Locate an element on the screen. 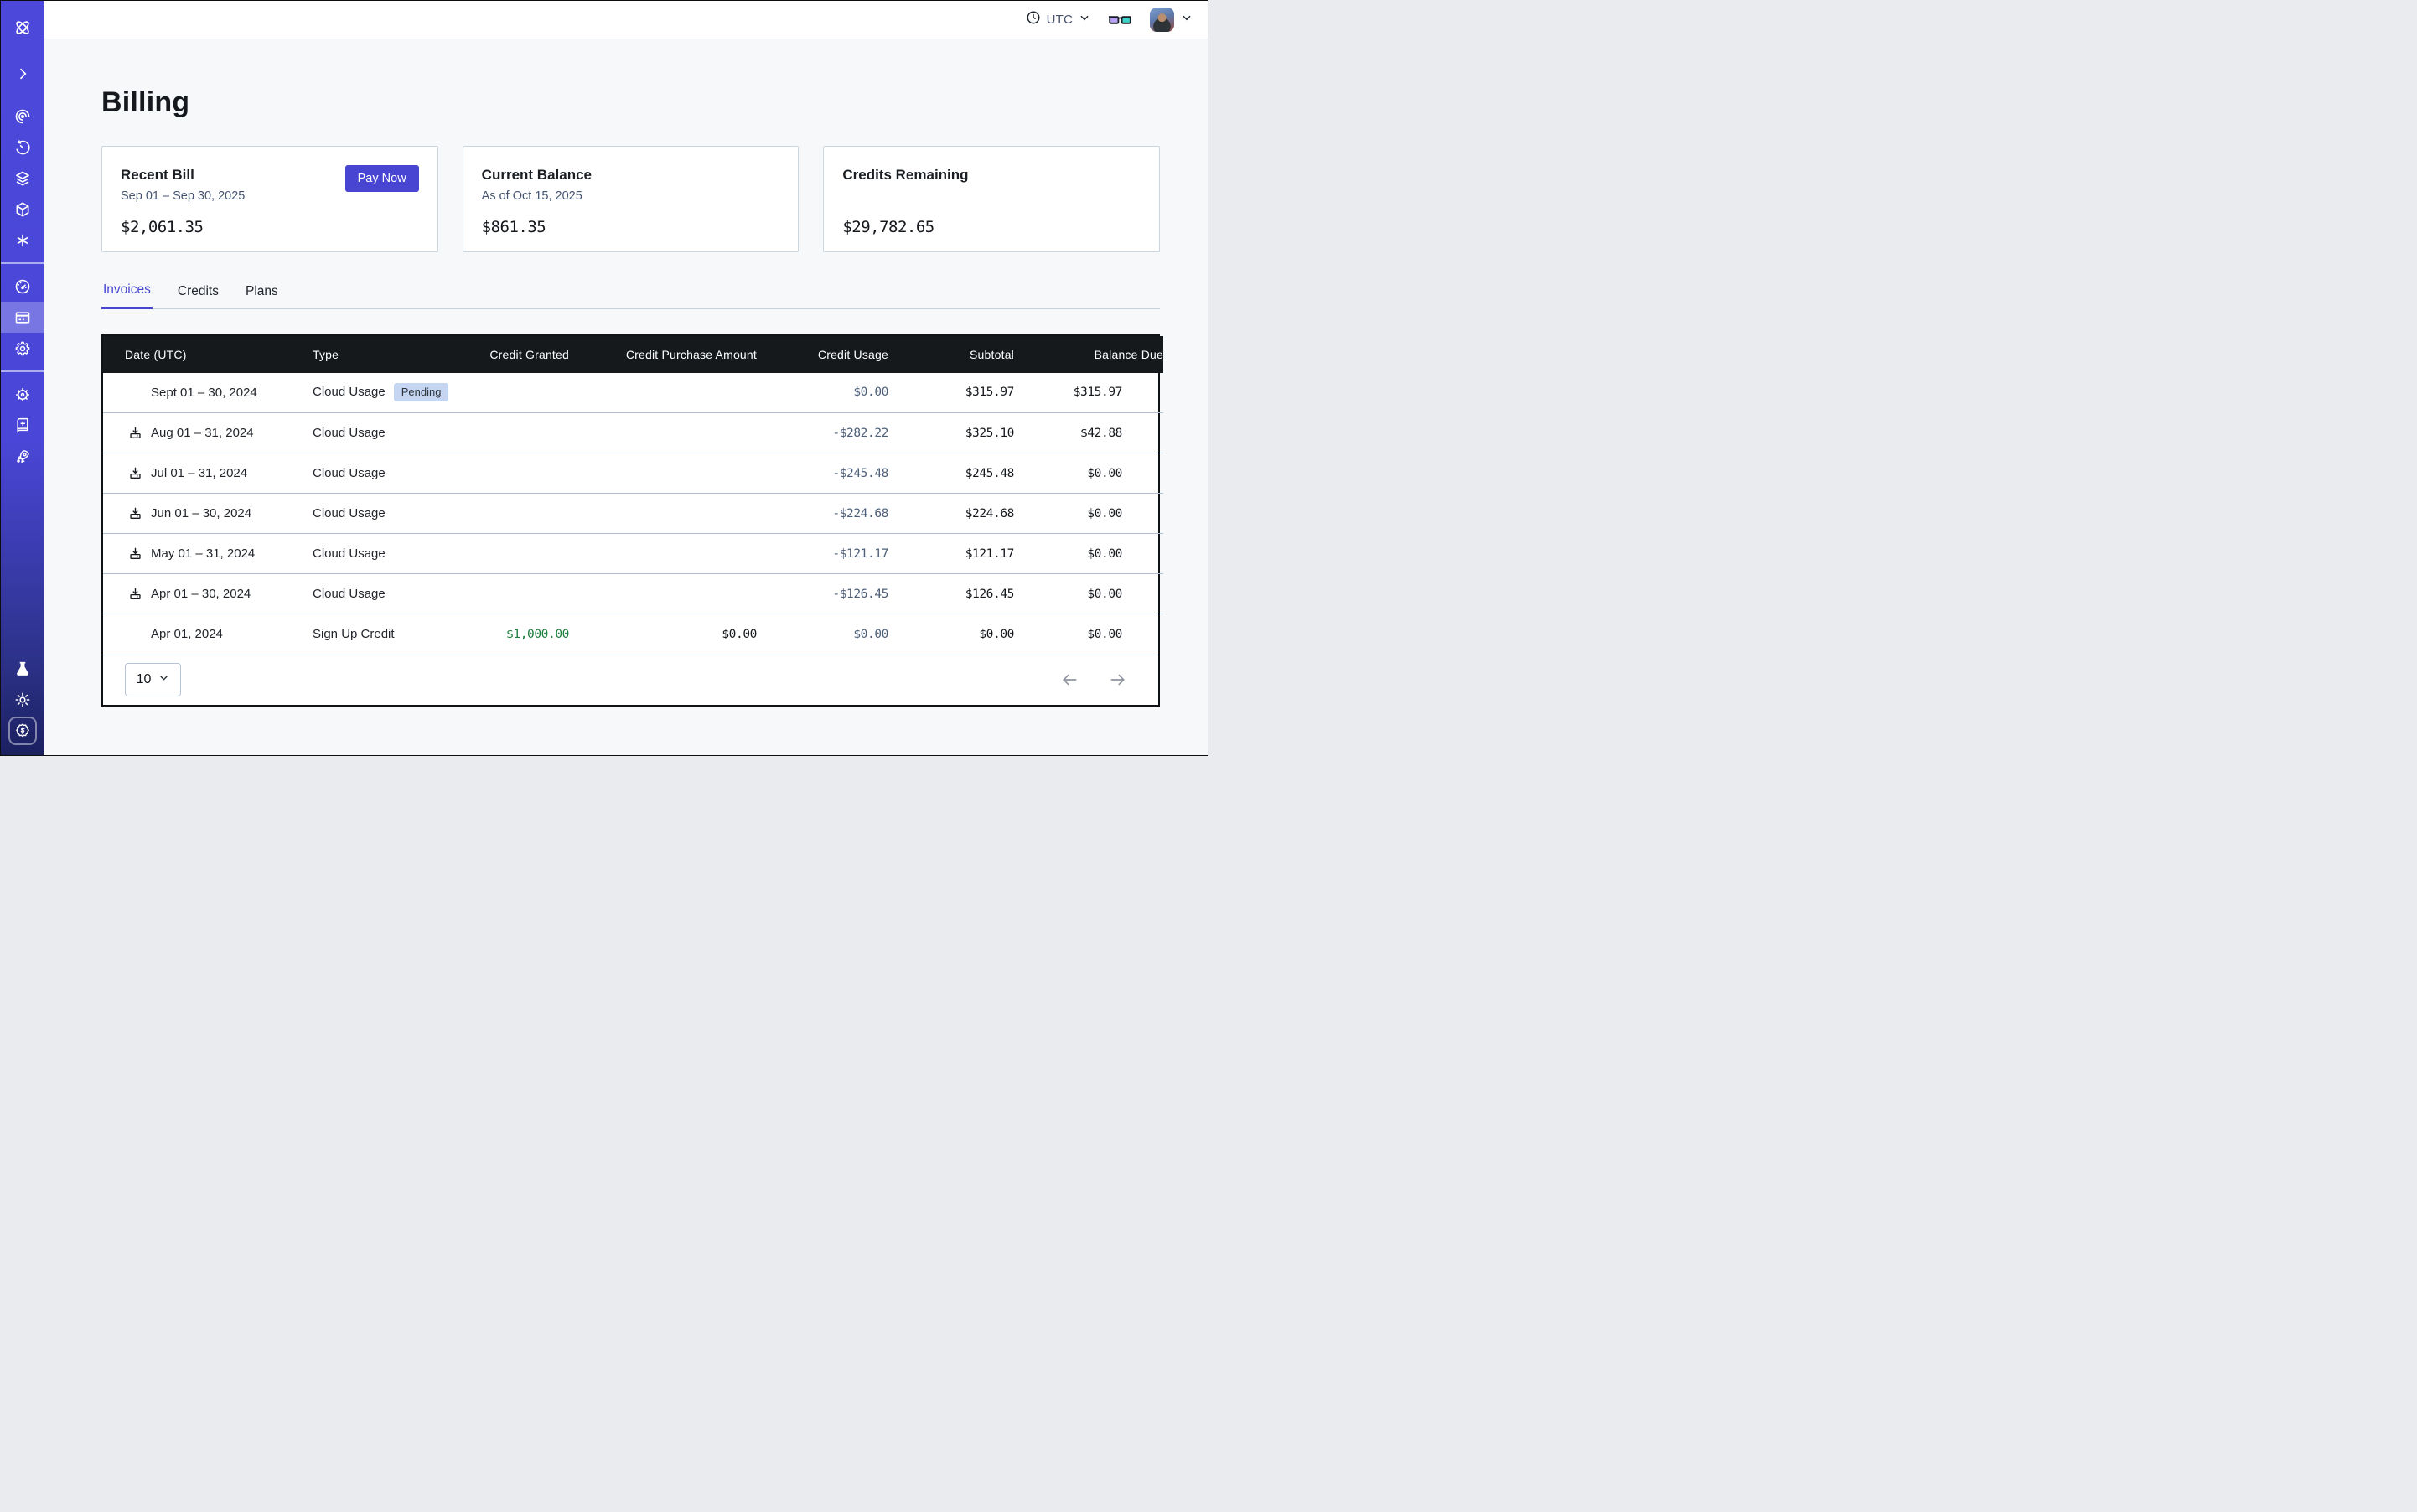  orbit-logo-icon is located at coordinates (22, 27).